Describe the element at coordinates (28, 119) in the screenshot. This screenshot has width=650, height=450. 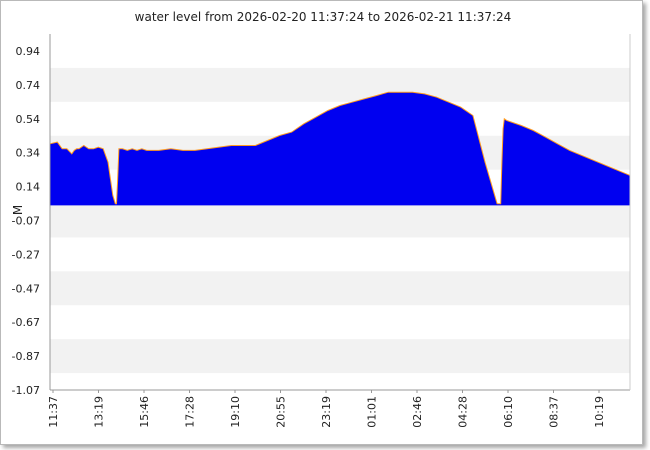
I see `y-tick-label: 0.54` at that location.